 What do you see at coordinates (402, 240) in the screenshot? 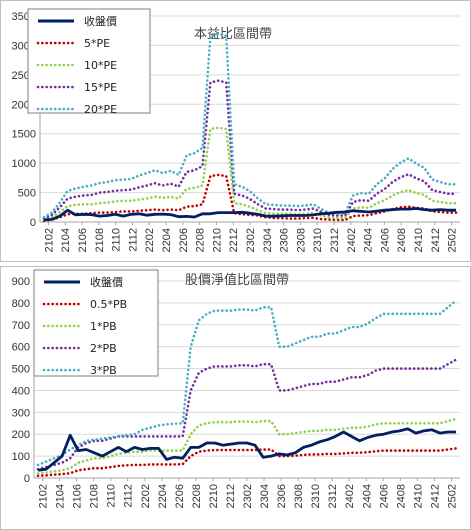
I see `pe-x-tick-label: 2408` at bounding box center [402, 240].